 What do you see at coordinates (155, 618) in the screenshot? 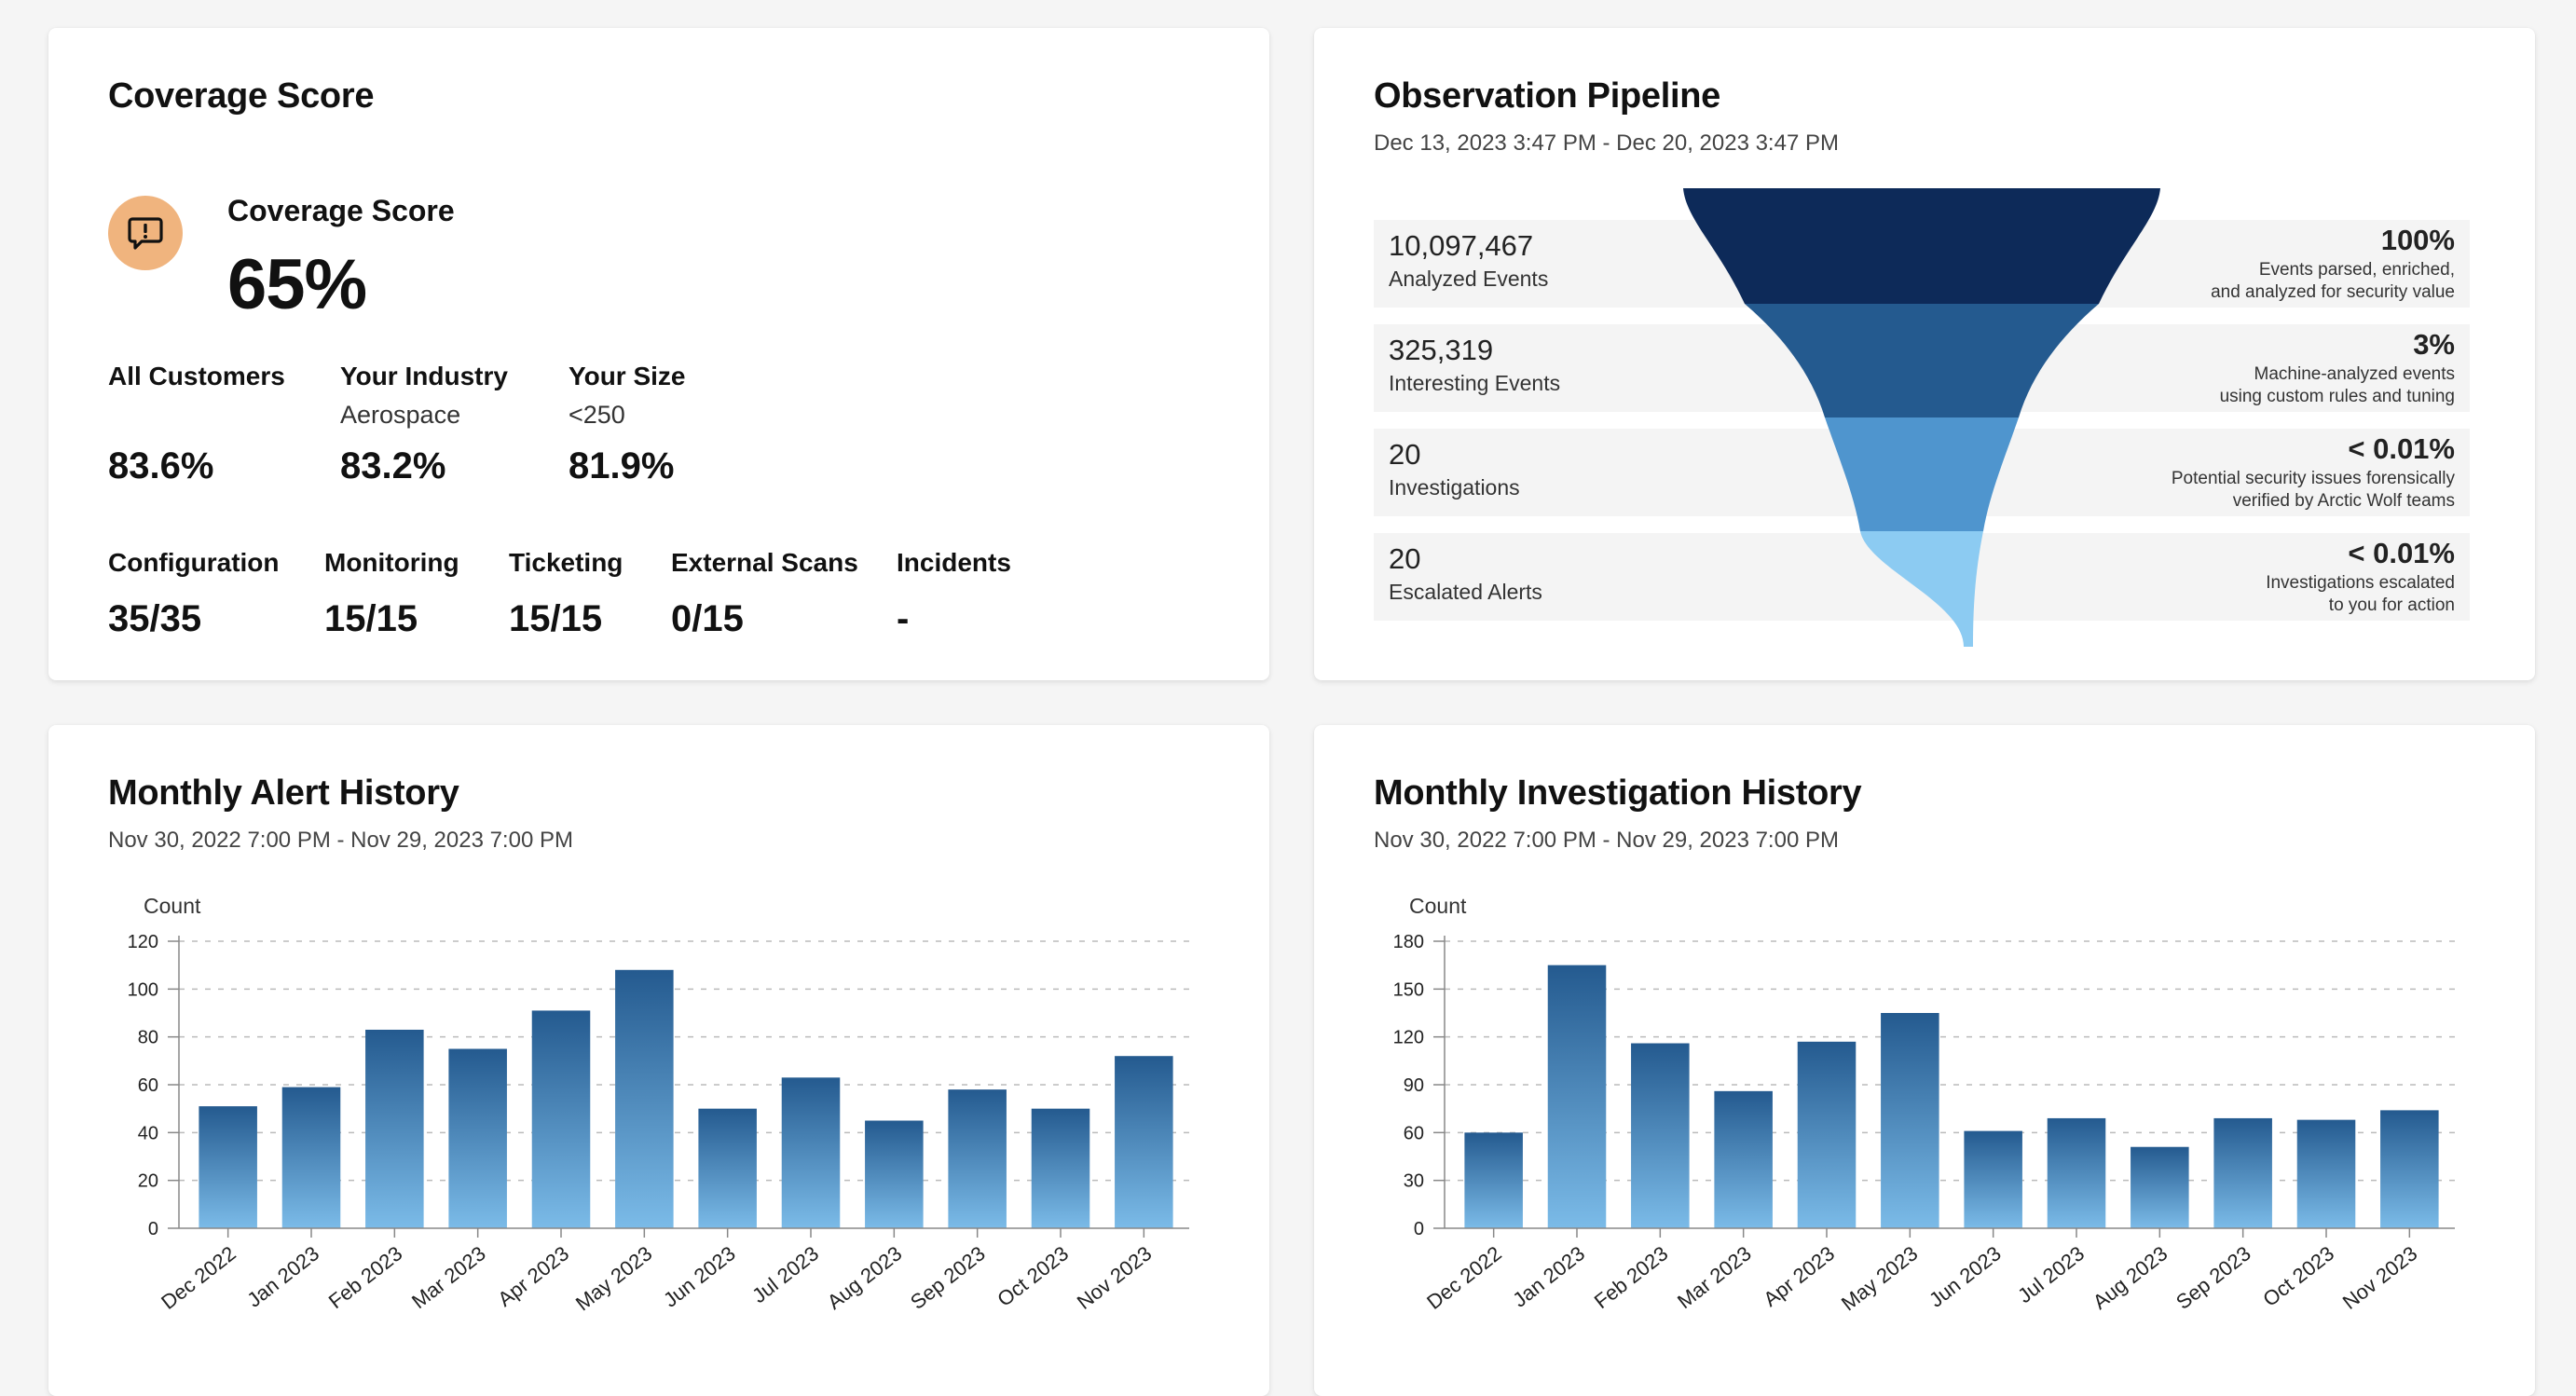
I see `metric-value: 35/35` at bounding box center [155, 618].